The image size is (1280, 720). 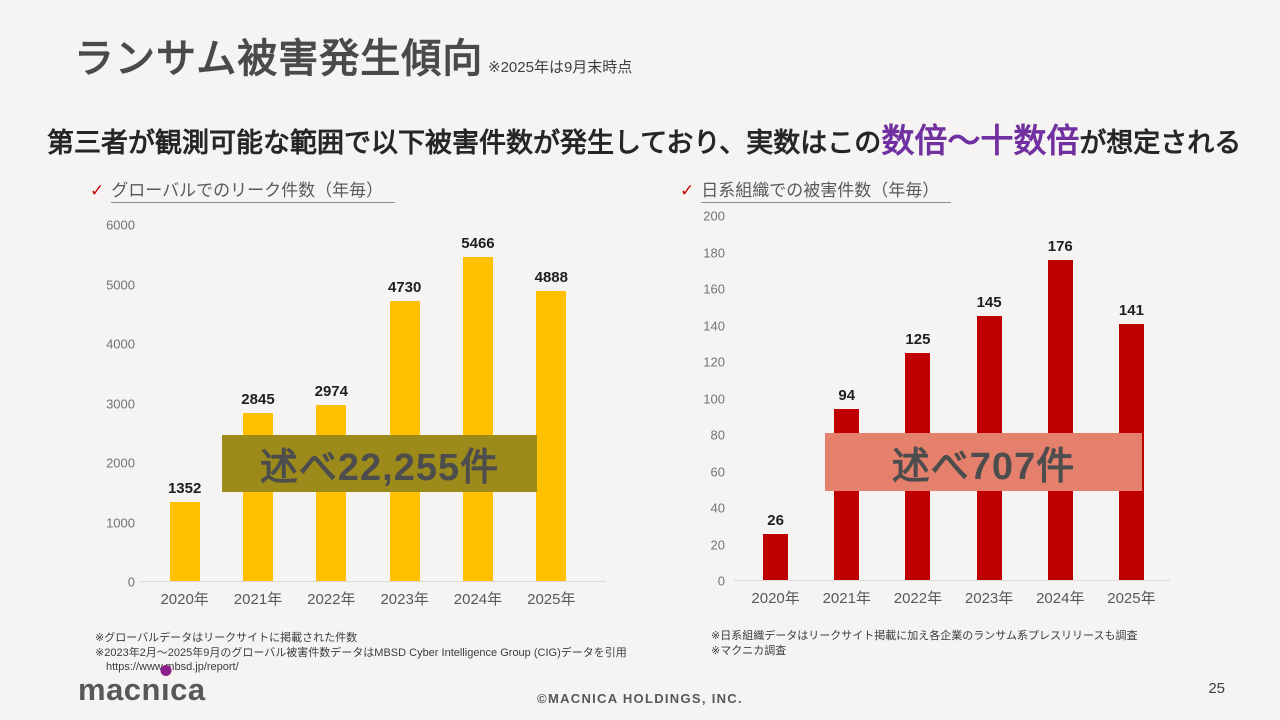 I want to click on bar-slot: 141, so click(x=1131, y=398).